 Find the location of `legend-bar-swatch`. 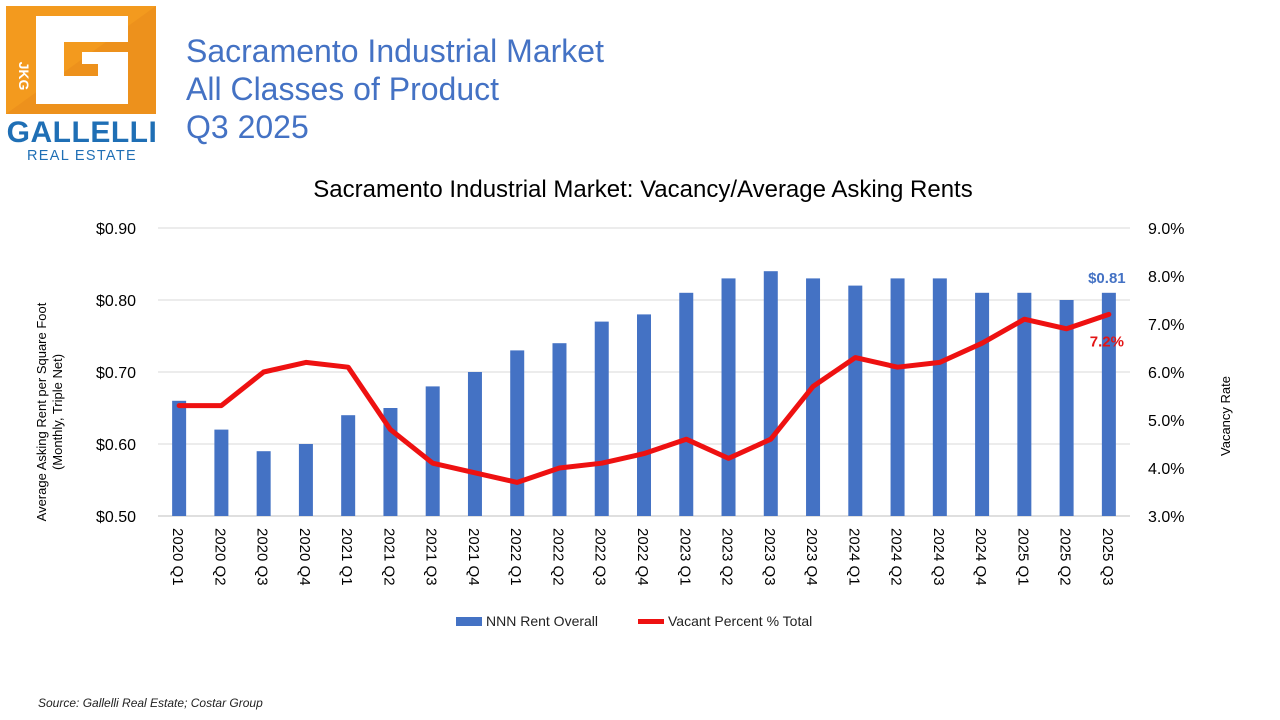

legend-bar-swatch is located at coordinates (469, 621).